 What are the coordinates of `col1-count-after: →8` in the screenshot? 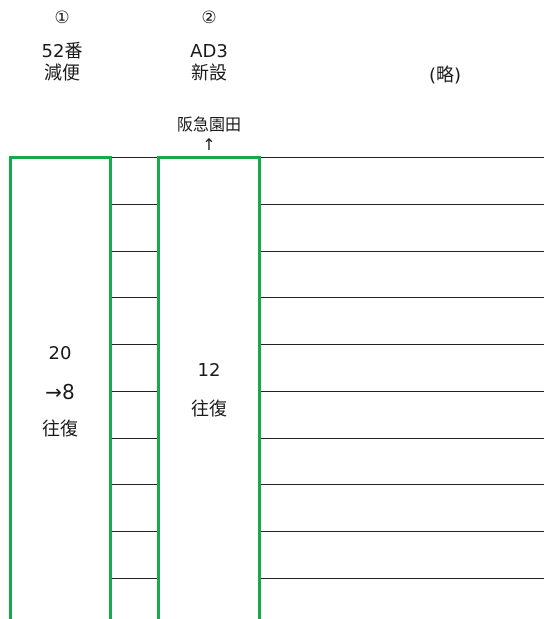 It's located at (60, 392).